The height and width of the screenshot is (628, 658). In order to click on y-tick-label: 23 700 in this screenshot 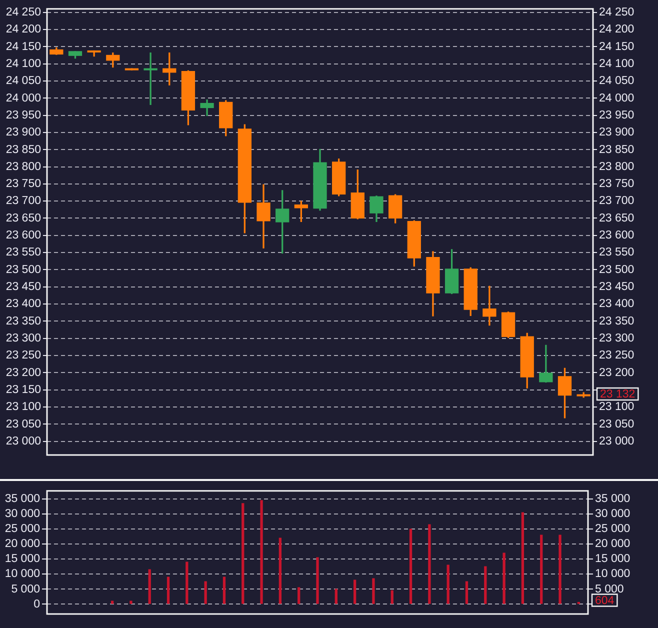, I will do `click(23, 201)`.